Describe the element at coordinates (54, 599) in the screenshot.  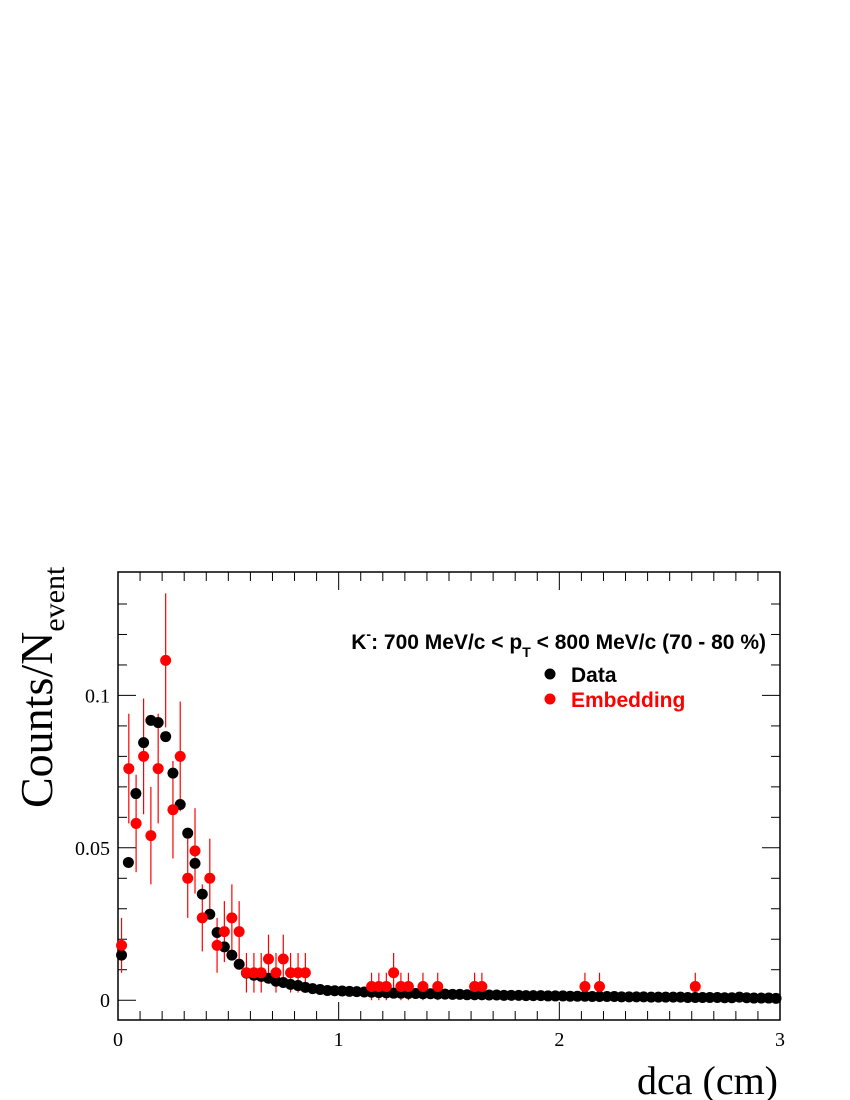
I see `y-axis-title-sub: event` at that location.